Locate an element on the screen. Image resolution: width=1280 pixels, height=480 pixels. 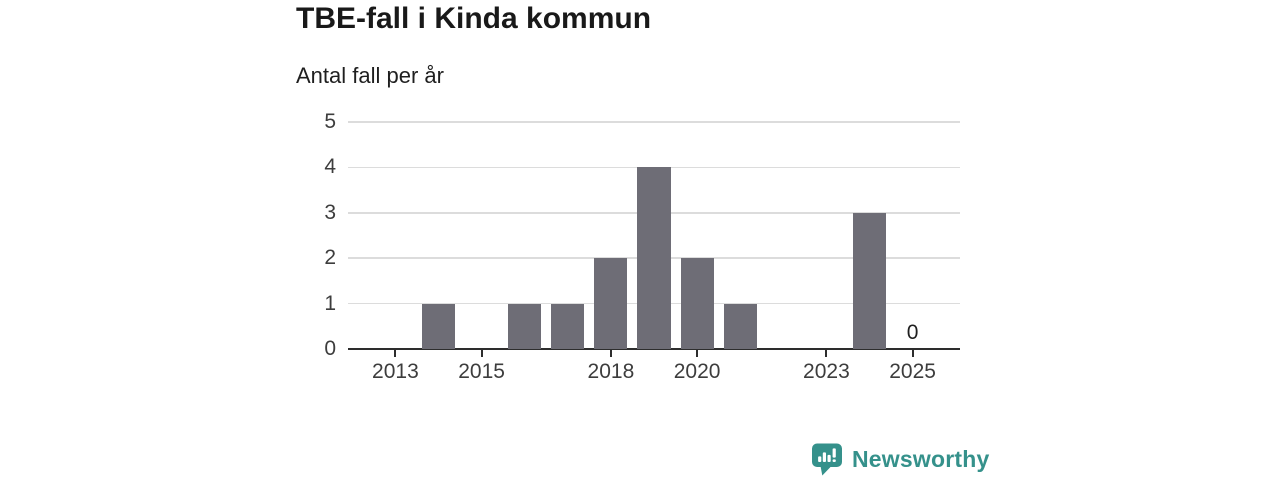
y-axis-label-0: 0 is located at coordinates (330, 348).